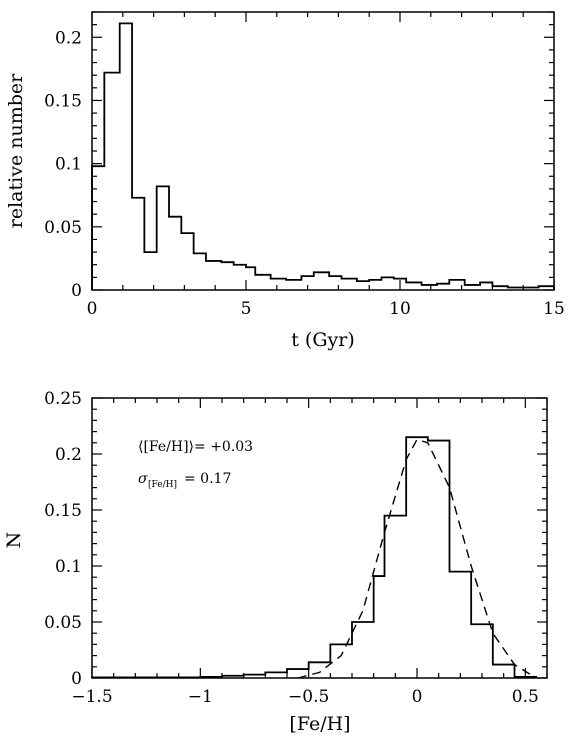 This screenshot has width=570, height=746. What do you see at coordinates (554, 309) in the screenshot?
I see `top-x-tick-label: 15` at bounding box center [554, 309].